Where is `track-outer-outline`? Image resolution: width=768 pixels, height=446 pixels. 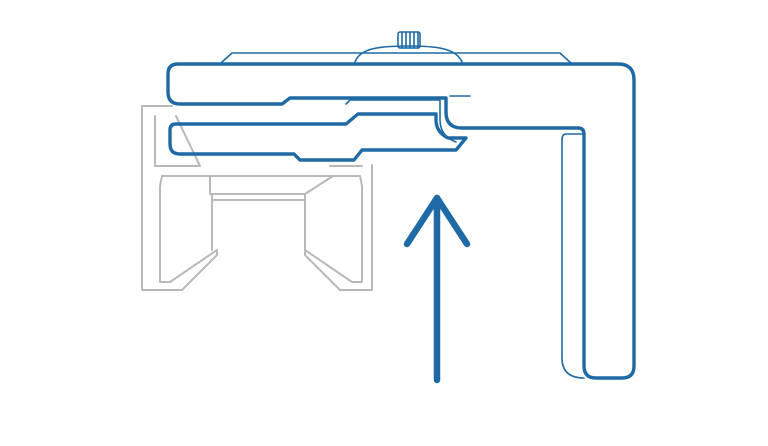
track-outer-outline is located at coordinates (257, 198).